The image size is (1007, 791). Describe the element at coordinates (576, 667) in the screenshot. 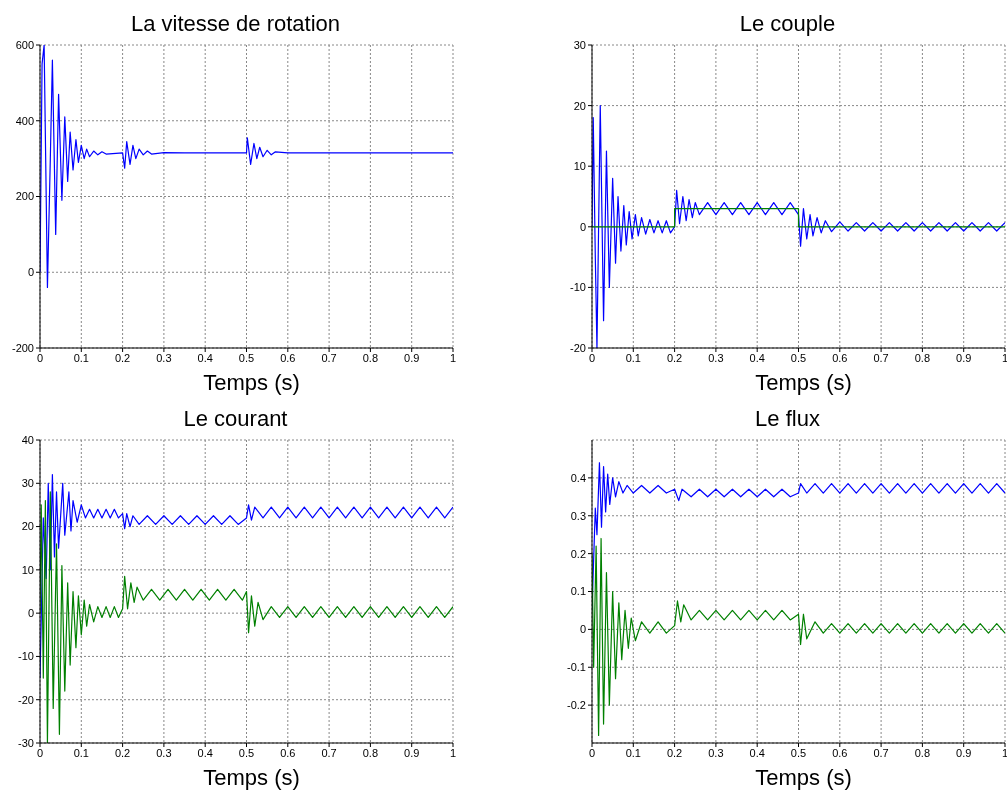

I see `y-tick-label: -0.1` at that location.